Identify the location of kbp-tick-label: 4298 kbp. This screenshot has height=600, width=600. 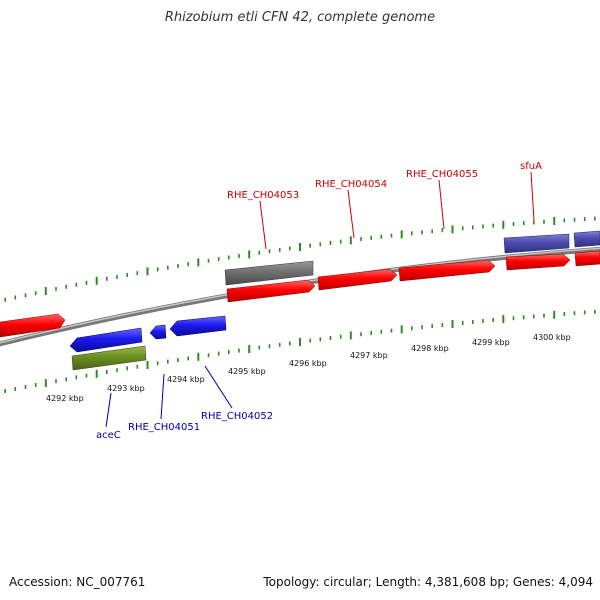
(430, 348).